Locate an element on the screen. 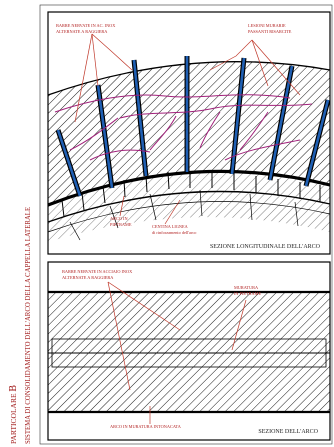 The width and height of the screenshot is (334, 447). top-label-lesioni-1: LESIONI MURARIE is located at coordinates (267, 25).